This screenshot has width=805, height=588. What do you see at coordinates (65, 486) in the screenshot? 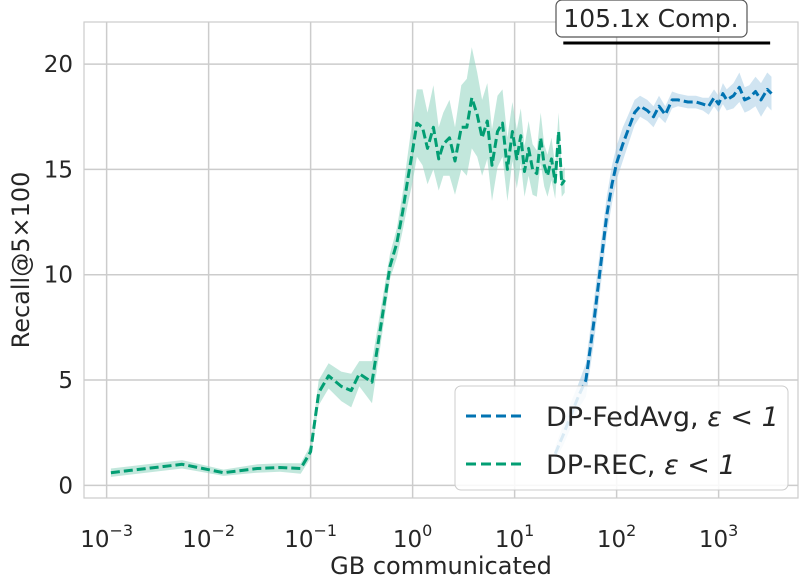
I see `y-tick-label: 0` at bounding box center [65, 486].